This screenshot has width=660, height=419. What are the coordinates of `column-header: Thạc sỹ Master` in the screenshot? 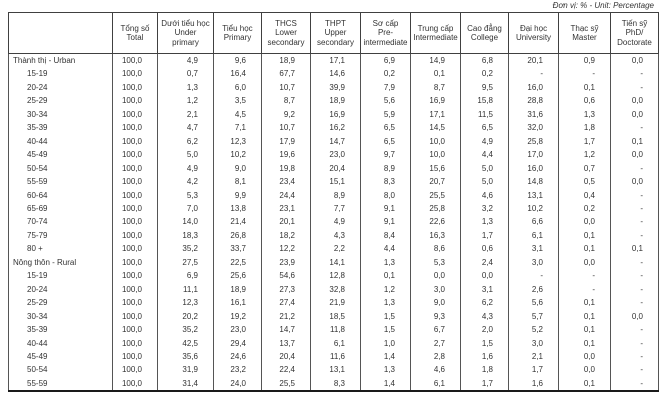 It's located at (584, 33).